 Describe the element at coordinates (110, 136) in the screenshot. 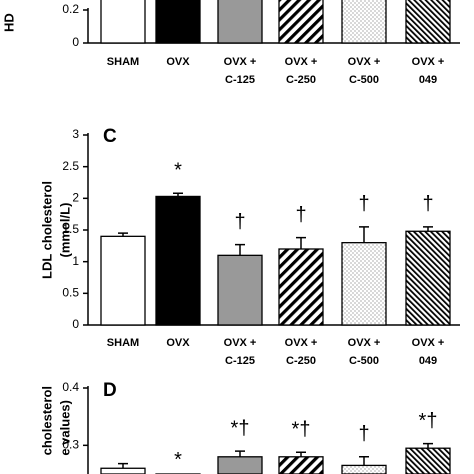

I see `panel-label: C` at that location.